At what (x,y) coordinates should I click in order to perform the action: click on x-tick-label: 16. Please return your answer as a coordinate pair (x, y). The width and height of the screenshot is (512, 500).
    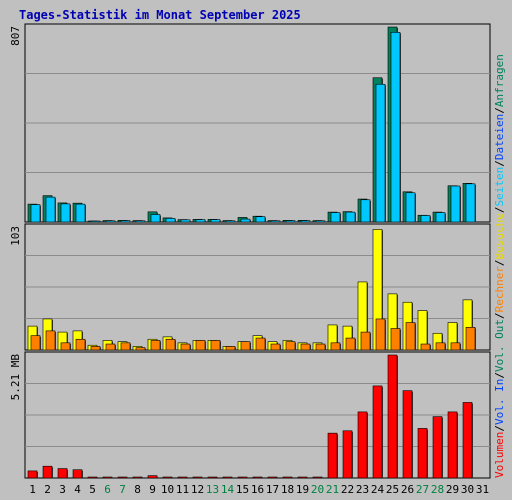
    Looking at the image, I should click on (257, 489).